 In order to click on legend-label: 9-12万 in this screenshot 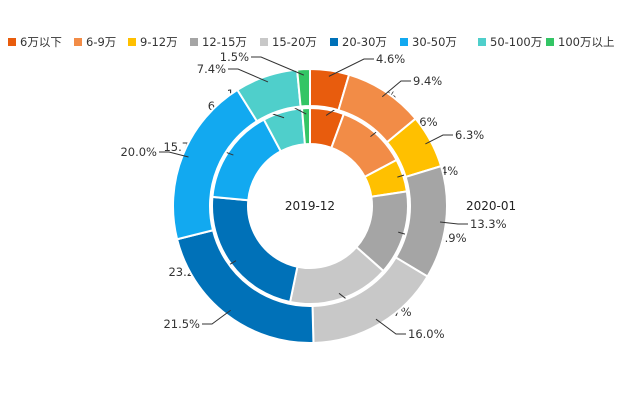, I will do `click(159, 42)`.